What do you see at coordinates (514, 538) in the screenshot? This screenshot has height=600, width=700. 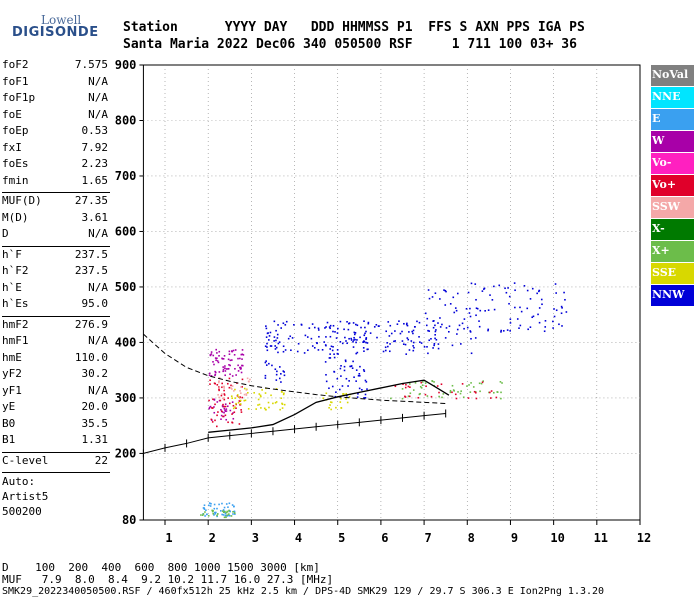 I see `x-tick-label: 9` at bounding box center [514, 538].